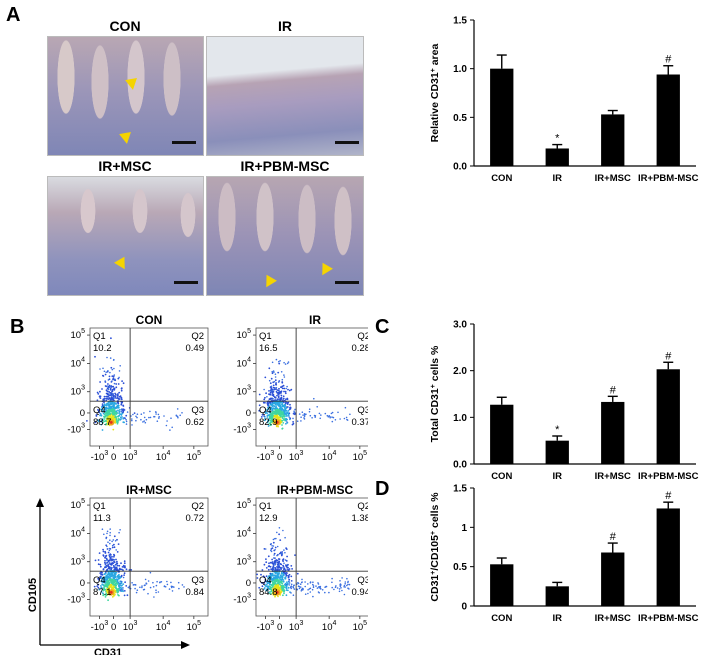  What do you see at coordinates (40, 502) in the screenshot?
I see `y-arrow-head` at bounding box center [40, 502].